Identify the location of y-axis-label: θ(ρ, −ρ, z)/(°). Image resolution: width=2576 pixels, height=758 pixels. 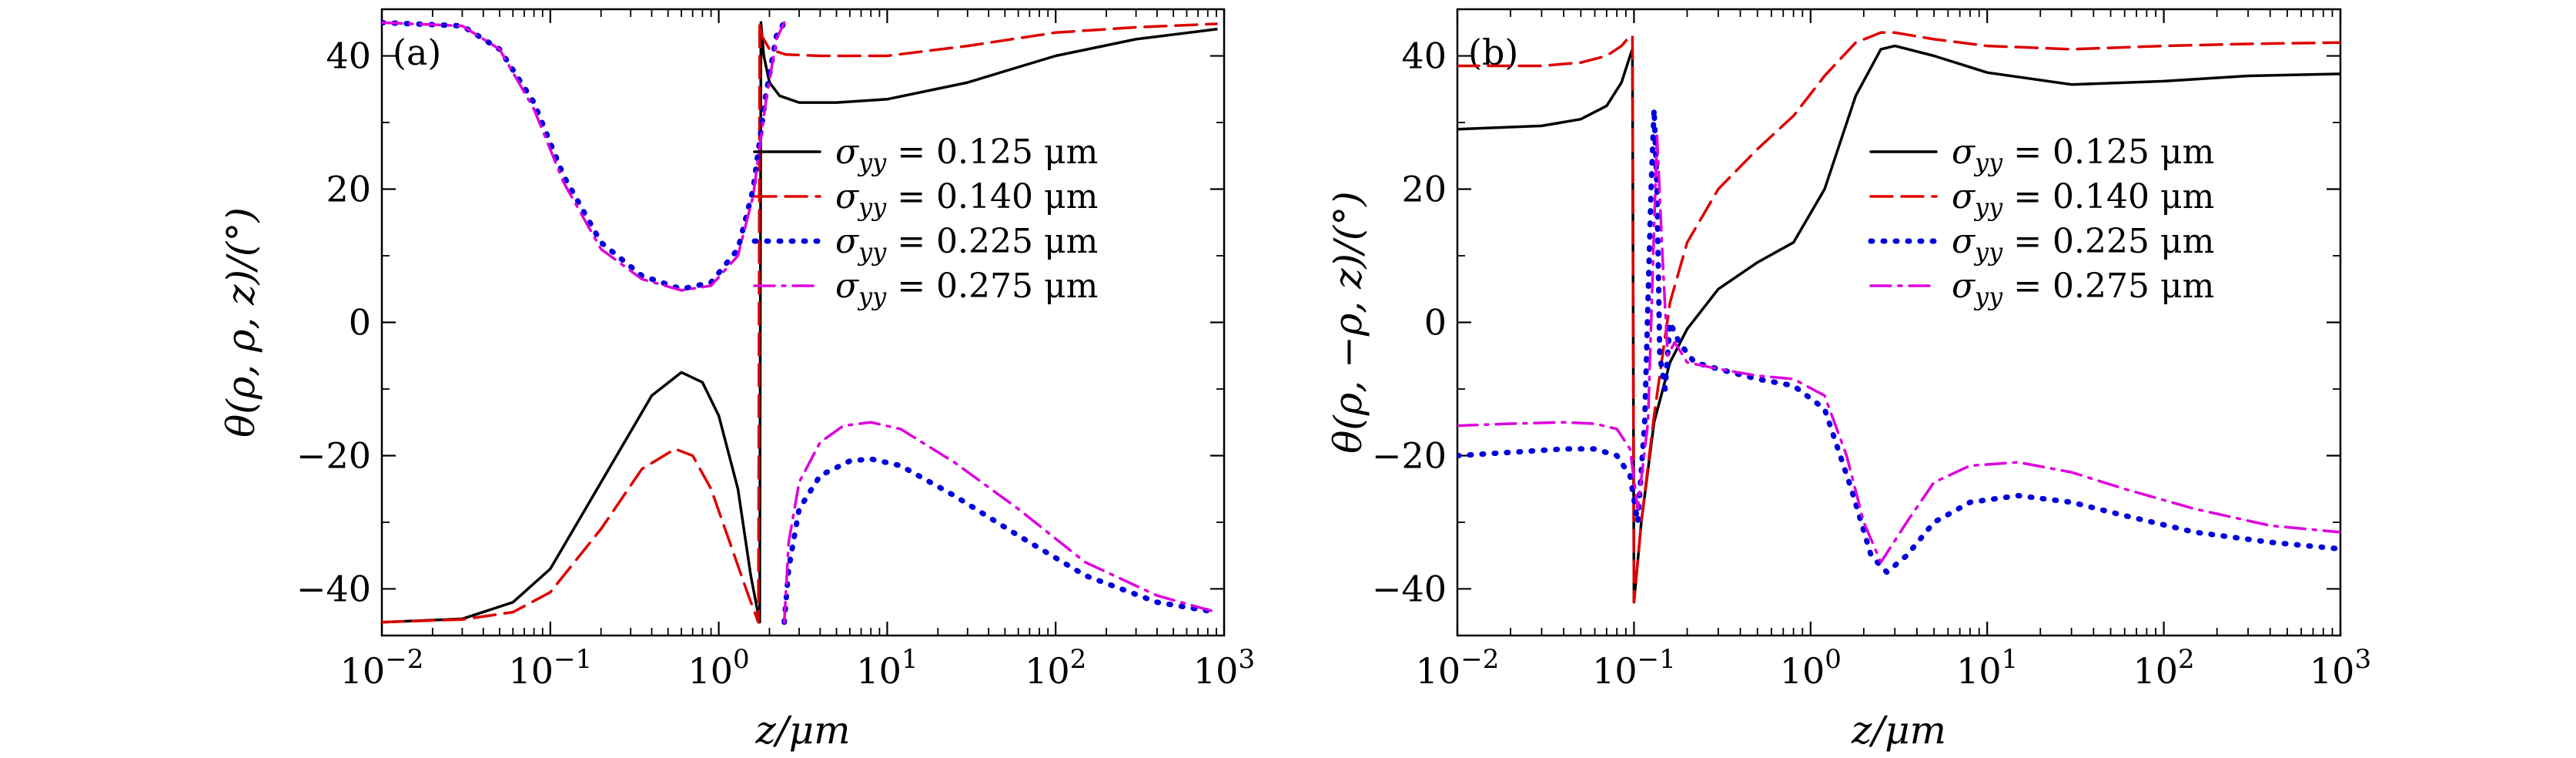
(1348, 323).